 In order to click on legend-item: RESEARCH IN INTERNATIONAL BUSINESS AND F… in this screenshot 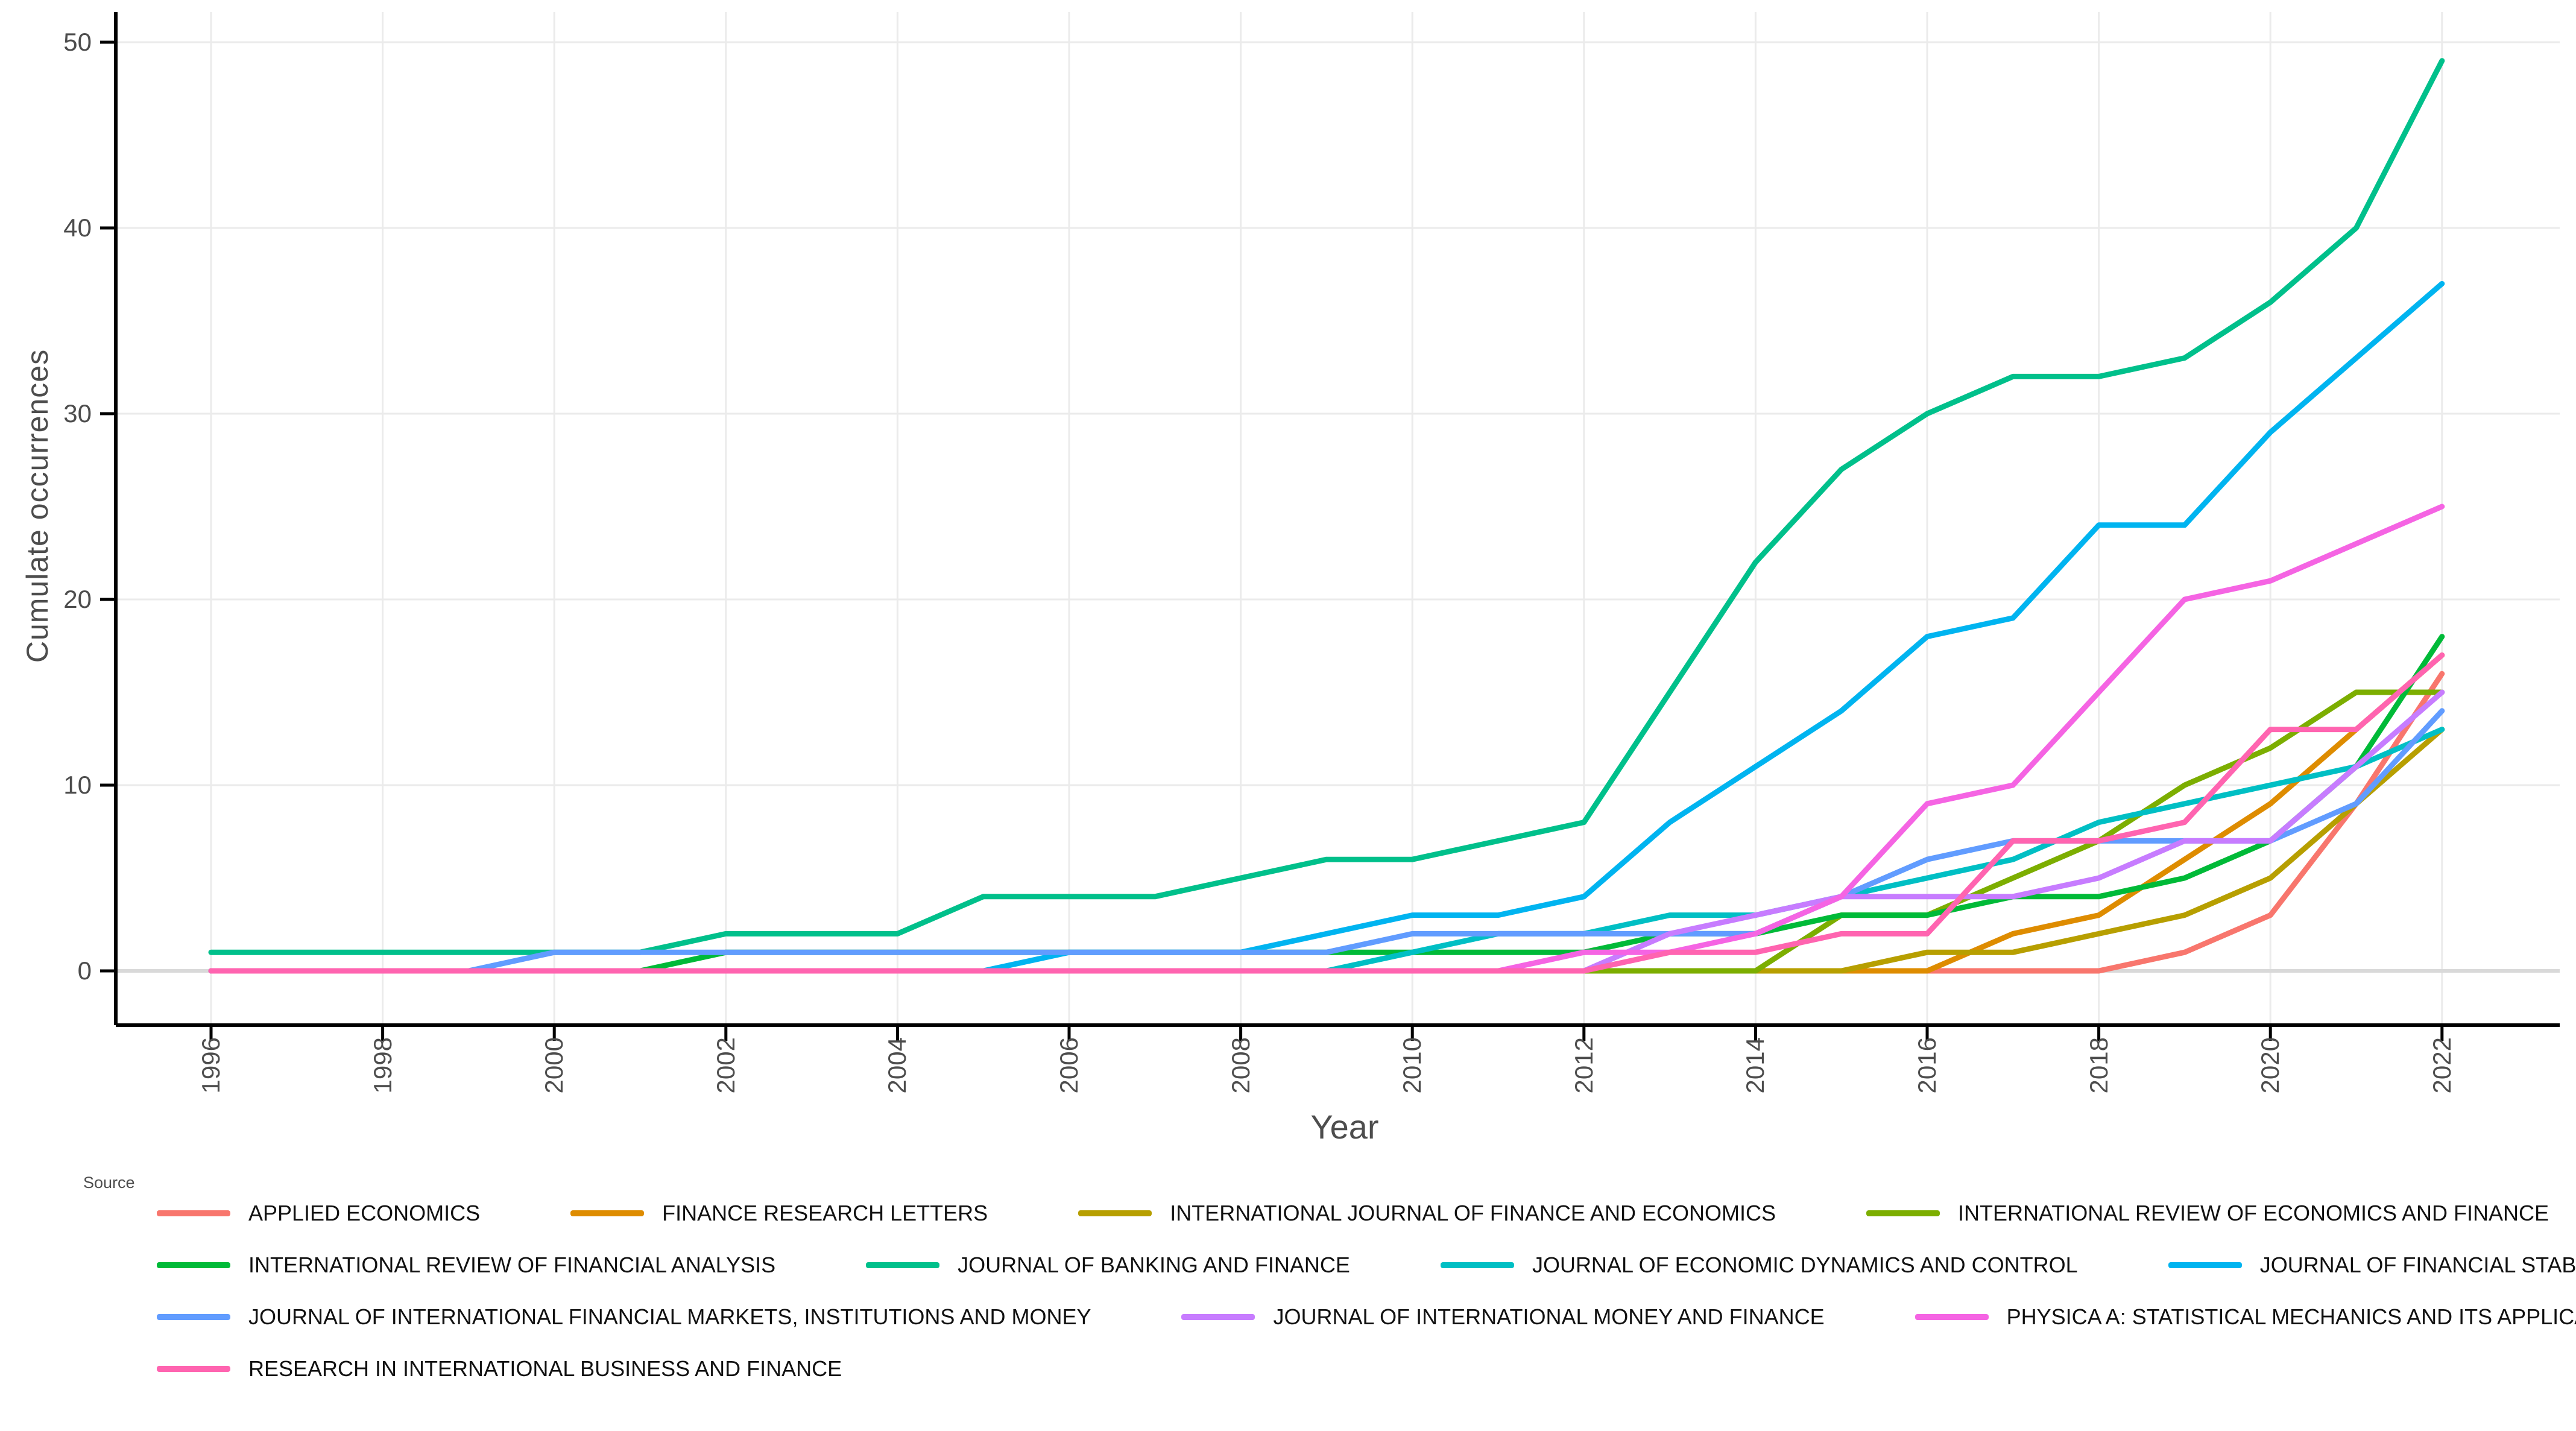, I will do `click(499, 1369)`.